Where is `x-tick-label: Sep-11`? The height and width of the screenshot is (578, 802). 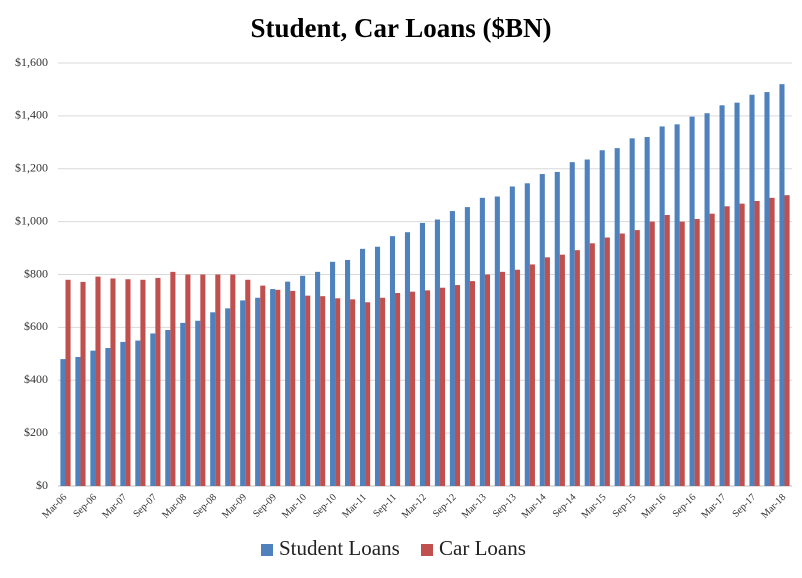
x-tick-label: Sep-11 is located at coordinates (385, 506).